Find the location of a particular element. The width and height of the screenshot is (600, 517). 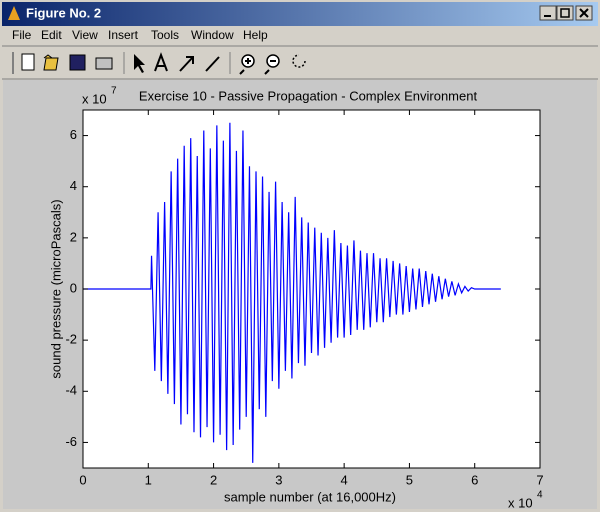

window-title: Figure No. 2 is located at coordinates (63, 12).